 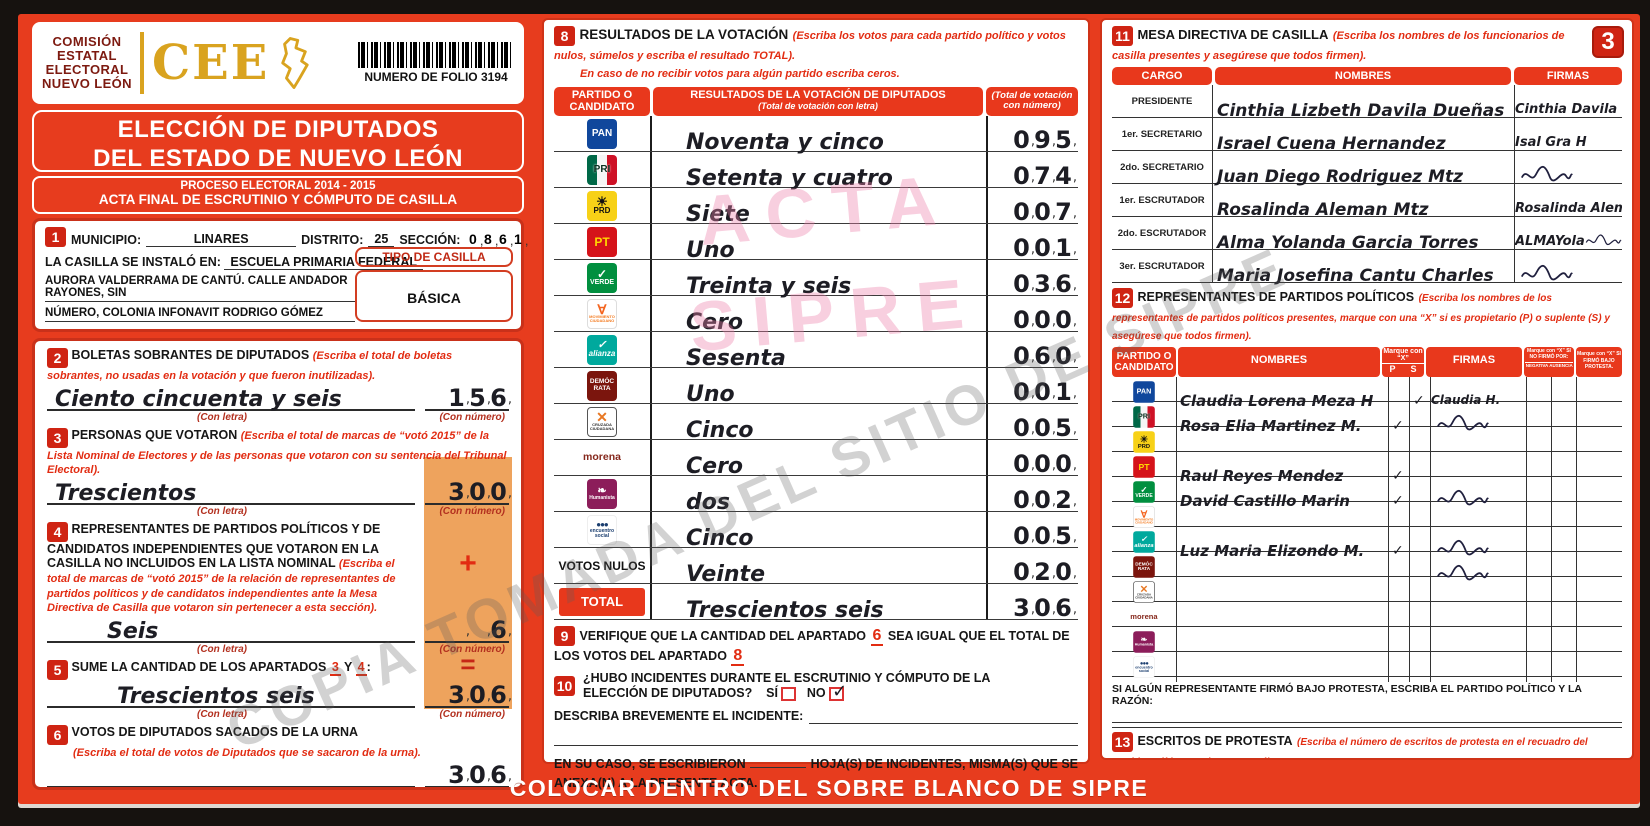 I want to click on municipio-value: LINARES, so click(x=221, y=239).